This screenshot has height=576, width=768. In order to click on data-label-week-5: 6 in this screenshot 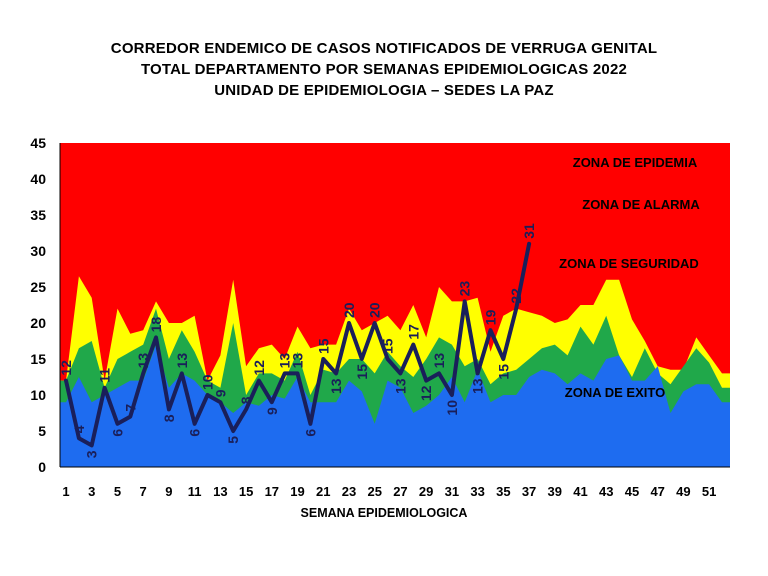, I will do `click(117, 433)`.